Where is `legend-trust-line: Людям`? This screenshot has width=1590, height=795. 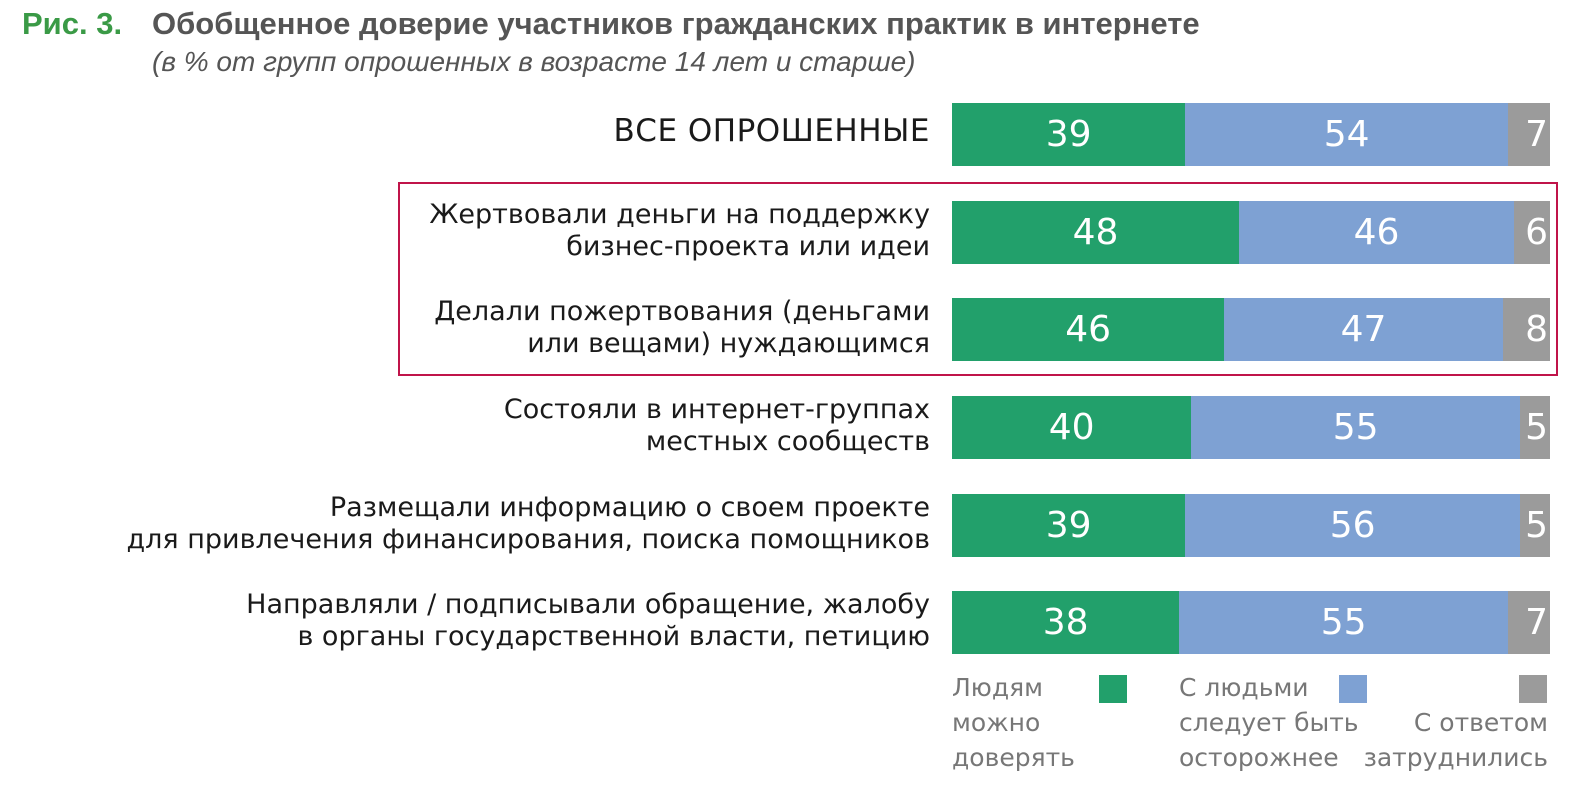
legend-trust-line: Людям is located at coordinates (998, 687).